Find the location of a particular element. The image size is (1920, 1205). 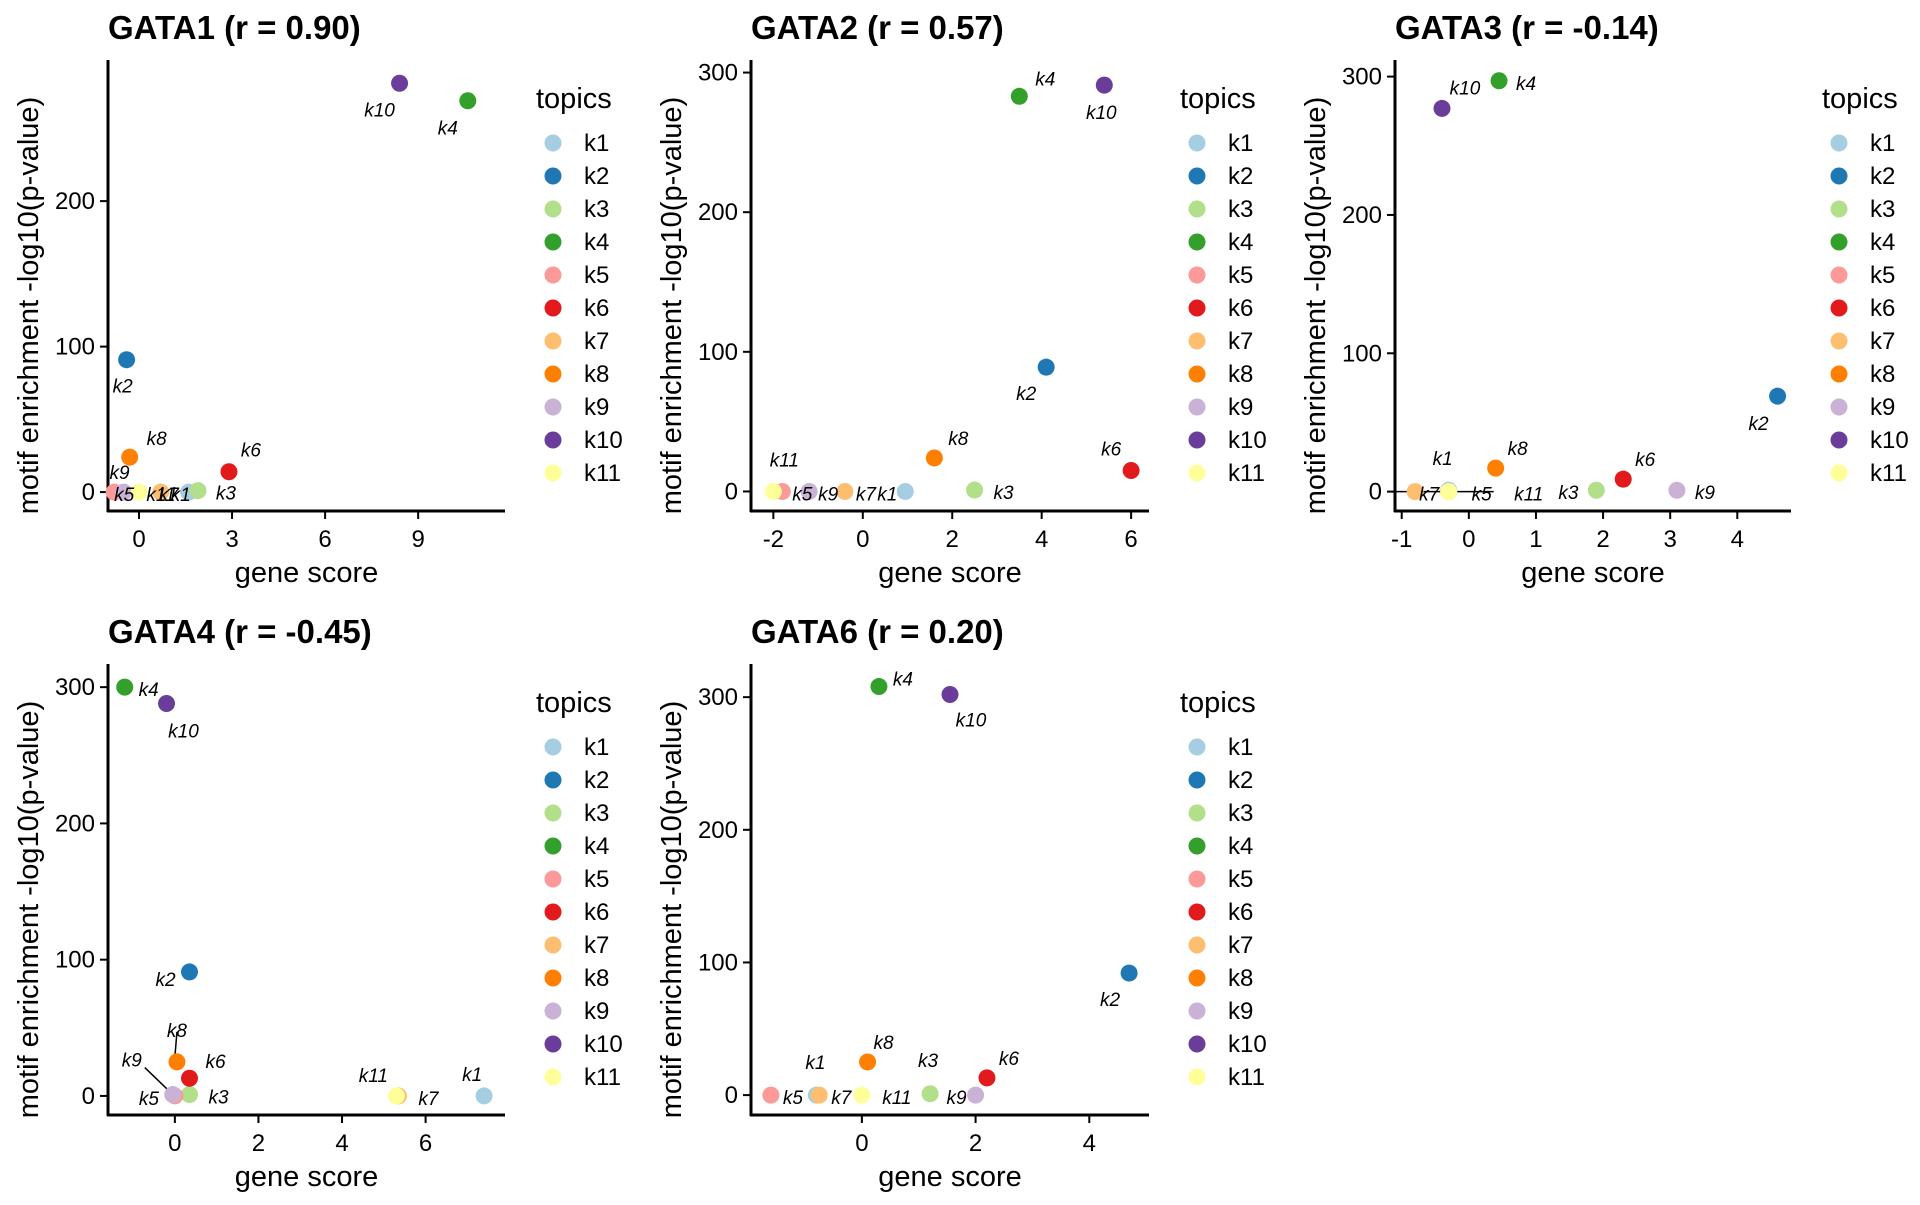

legend-swatch-k6 is located at coordinates (1839, 308).